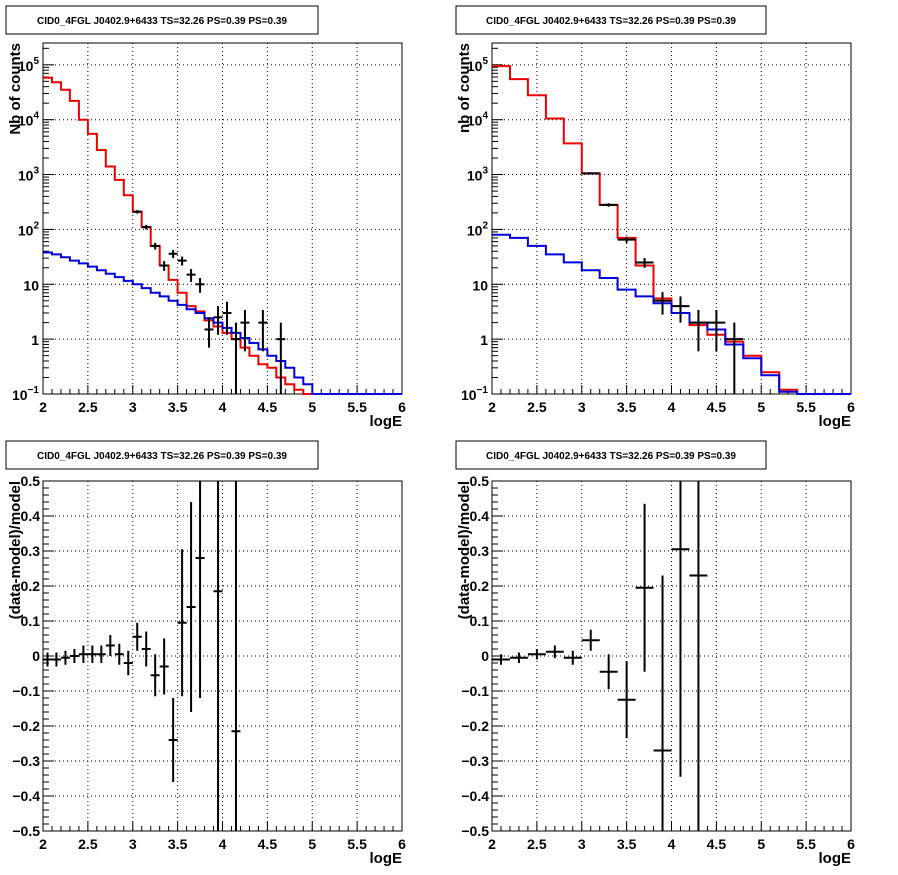  What do you see at coordinates (851, 407) in the screenshot?
I see `x-tick-label: 6` at bounding box center [851, 407].